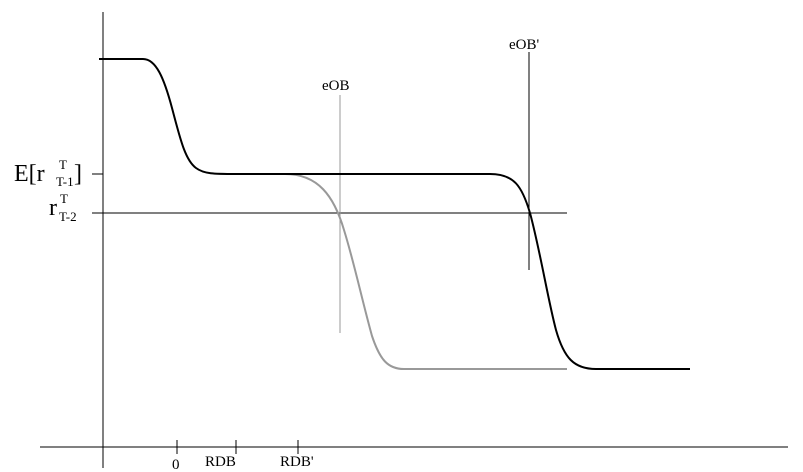  What do you see at coordinates (65, 181) in the screenshot?
I see `expected-rate-sub: T-1` at bounding box center [65, 181].